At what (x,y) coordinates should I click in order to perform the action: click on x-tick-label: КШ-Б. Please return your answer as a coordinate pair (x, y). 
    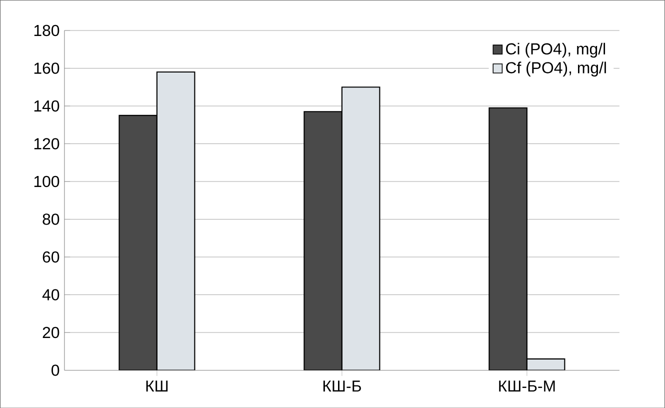
    Looking at the image, I should click on (342, 386).